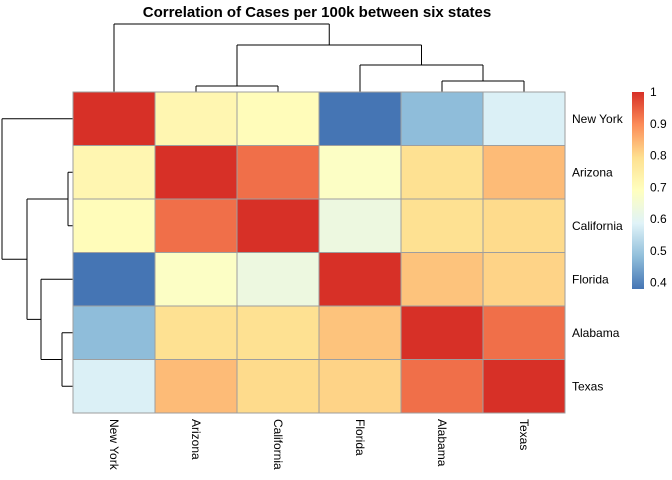  What do you see at coordinates (442, 386) in the screenshot?
I see `heatmap-cell-texas-alabama` at bounding box center [442, 386].